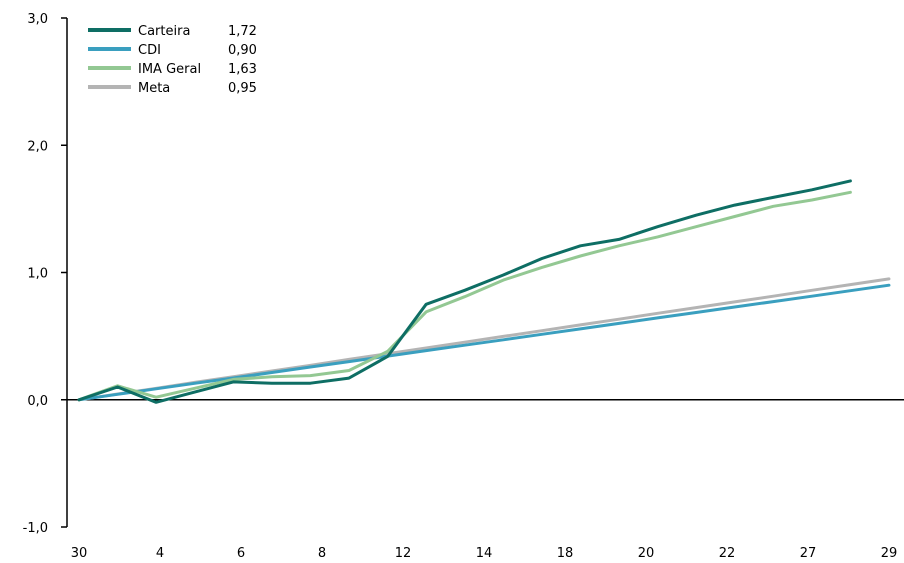 The width and height of the screenshot is (904, 563). What do you see at coordinates (808, 553) in the screenshot?
I see `x-tick-label: 27` at bounding box center [808, 553].